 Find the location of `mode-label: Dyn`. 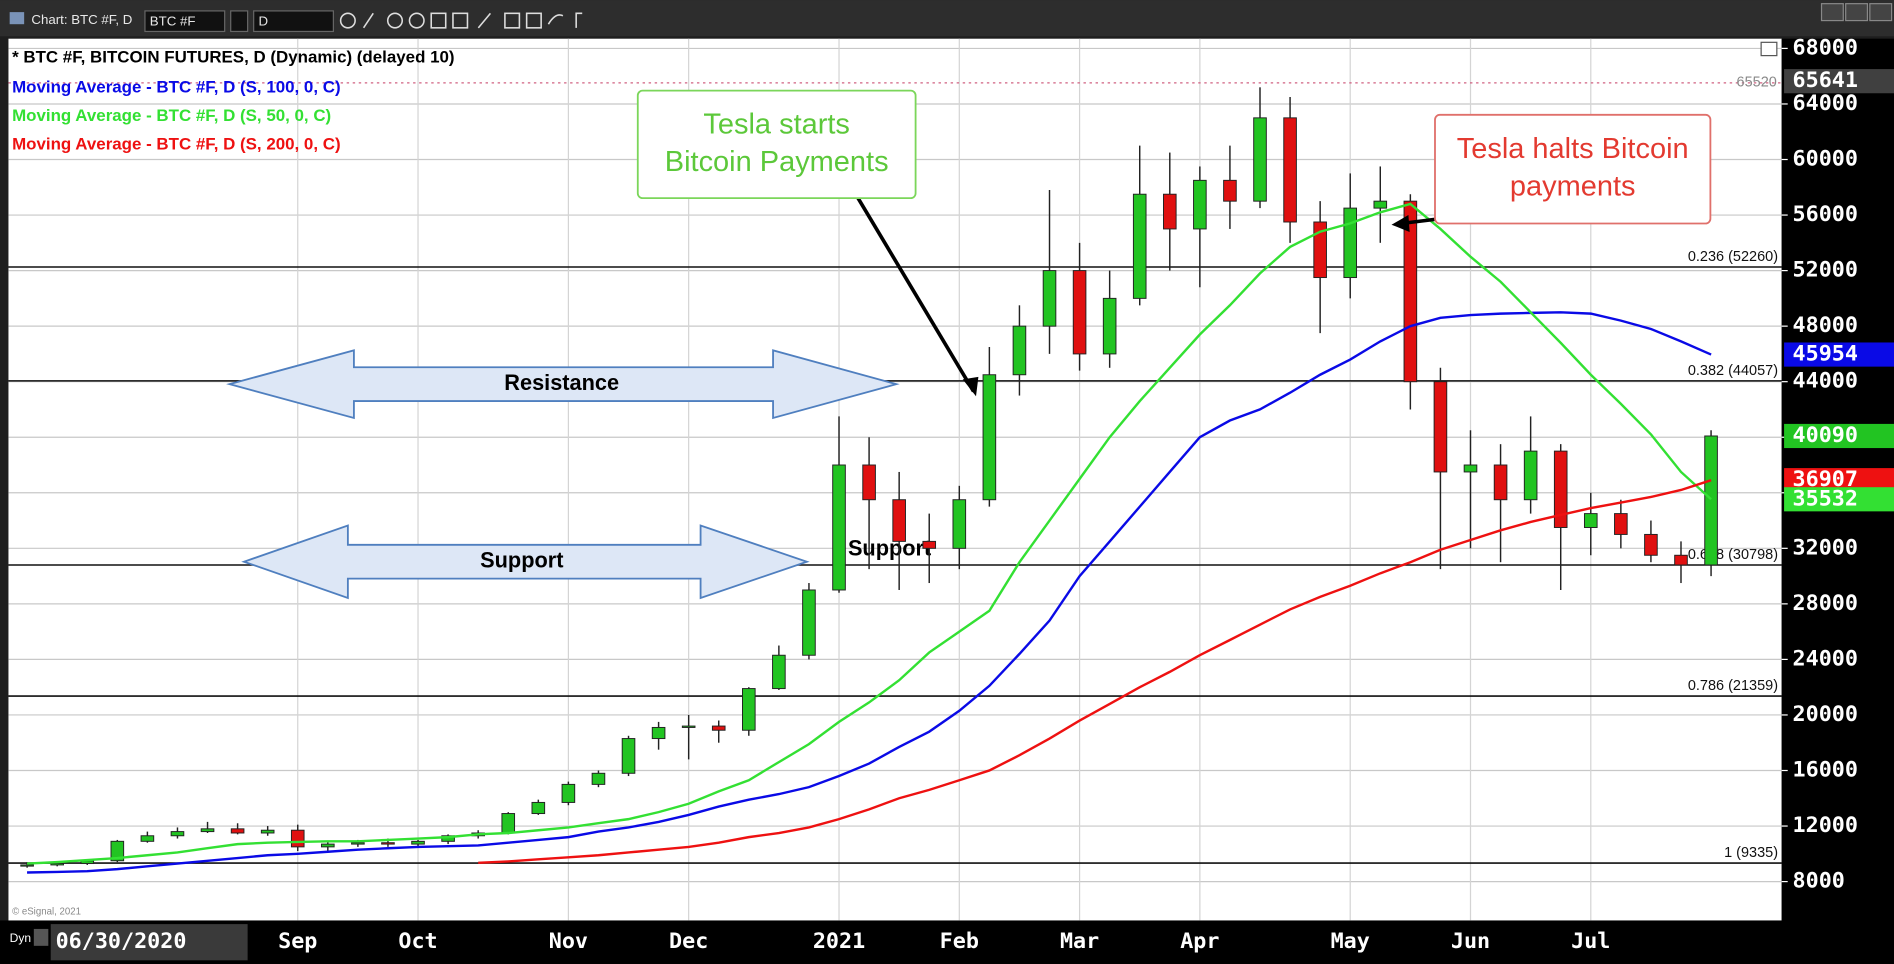

mode-label: Dyn is located at coordinates (20, 938).